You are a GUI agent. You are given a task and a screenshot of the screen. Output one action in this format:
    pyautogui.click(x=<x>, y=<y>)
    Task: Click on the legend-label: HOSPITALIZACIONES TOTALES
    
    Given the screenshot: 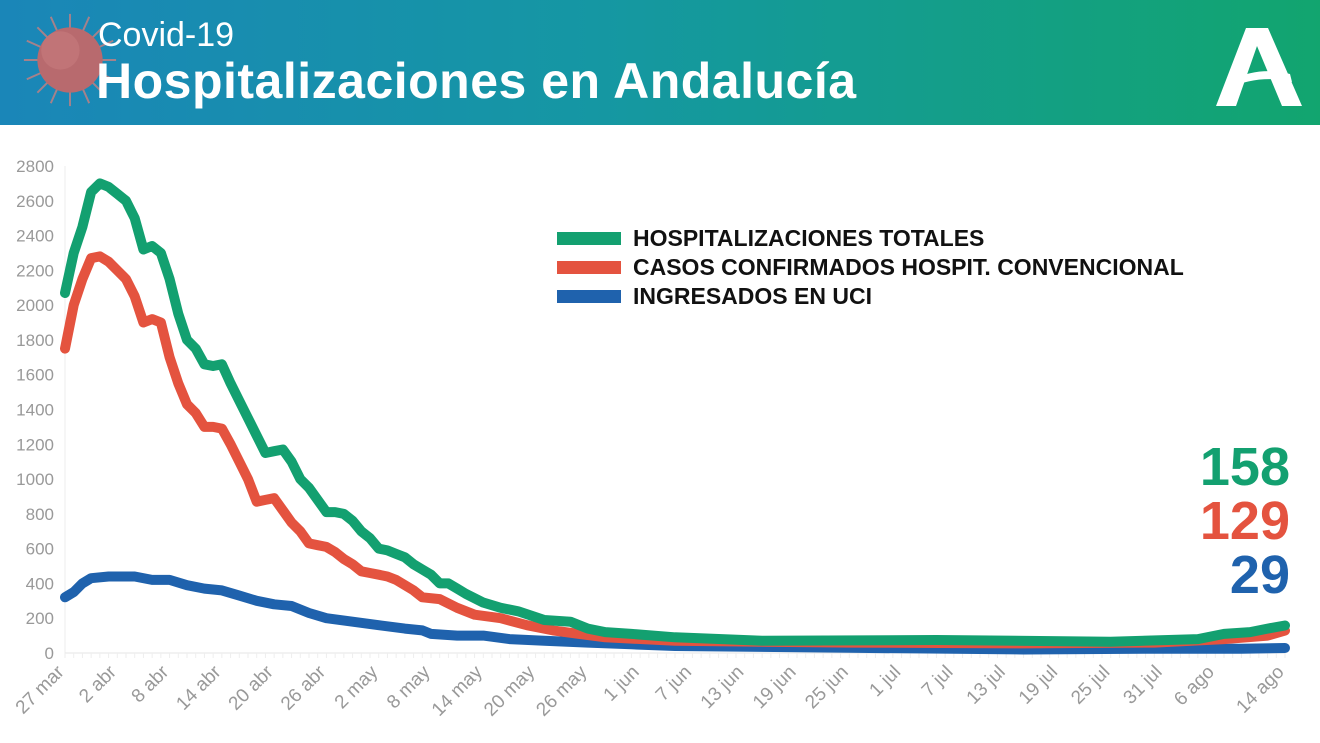 What is the action you would take?
    pyautogui.click(x=809, y=238)
    